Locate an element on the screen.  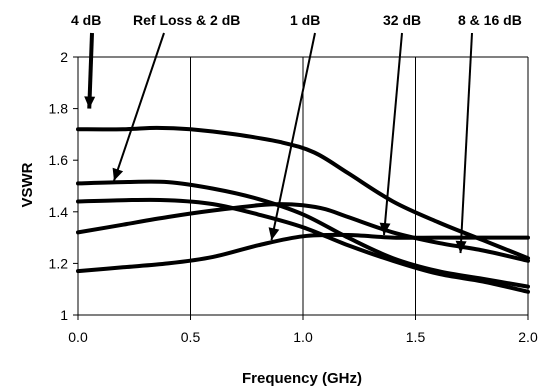
x-tick-label-2: 1.0 is located at coordinates (303, 337).